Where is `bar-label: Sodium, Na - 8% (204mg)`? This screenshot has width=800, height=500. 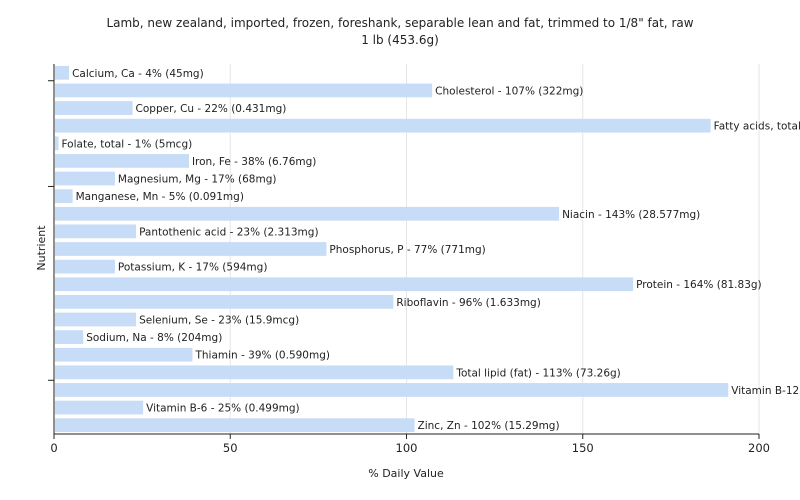 bar-label: Sodium, Na - 8% (204mg) is located at coordinates (154, 338).